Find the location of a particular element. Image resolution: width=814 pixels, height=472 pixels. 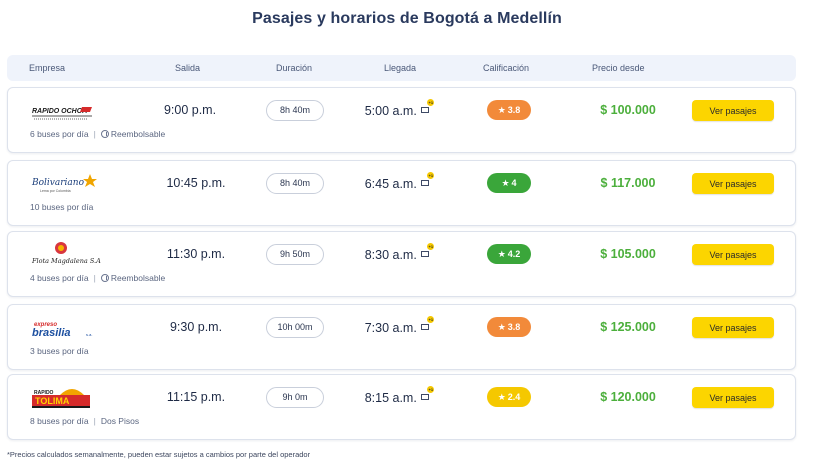

trip-subinfo: 8 buses por día | Dos Pisos is located at coordinates (85, 421).